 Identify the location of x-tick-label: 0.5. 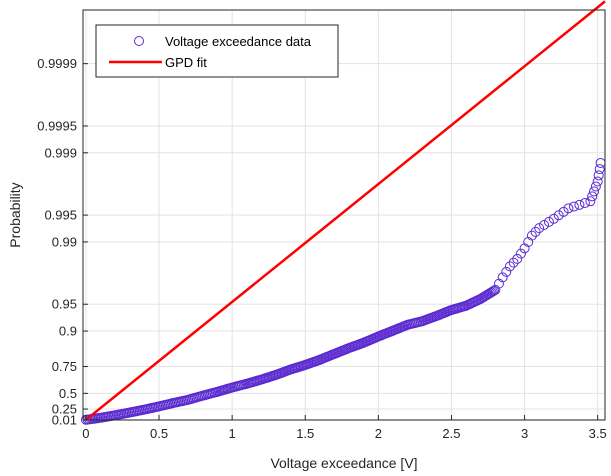
(159, 433).